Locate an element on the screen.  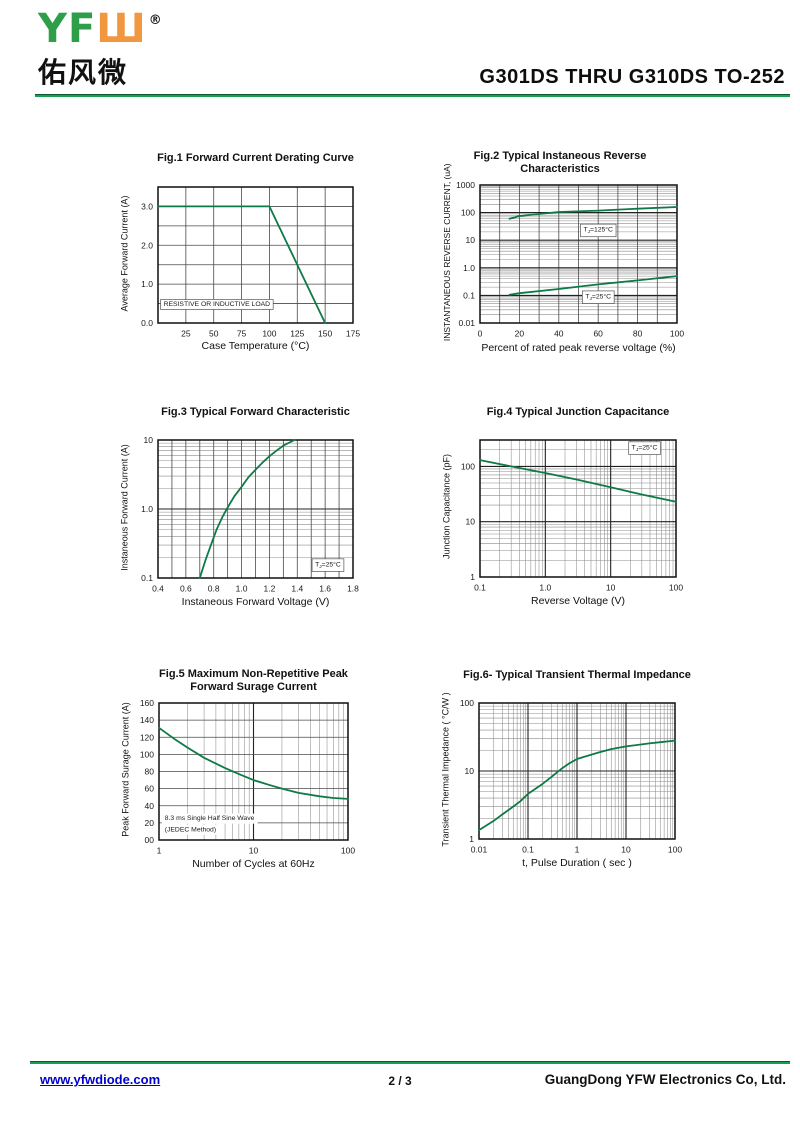
y-tick-label: 20 is located at coordinates (150, 823).